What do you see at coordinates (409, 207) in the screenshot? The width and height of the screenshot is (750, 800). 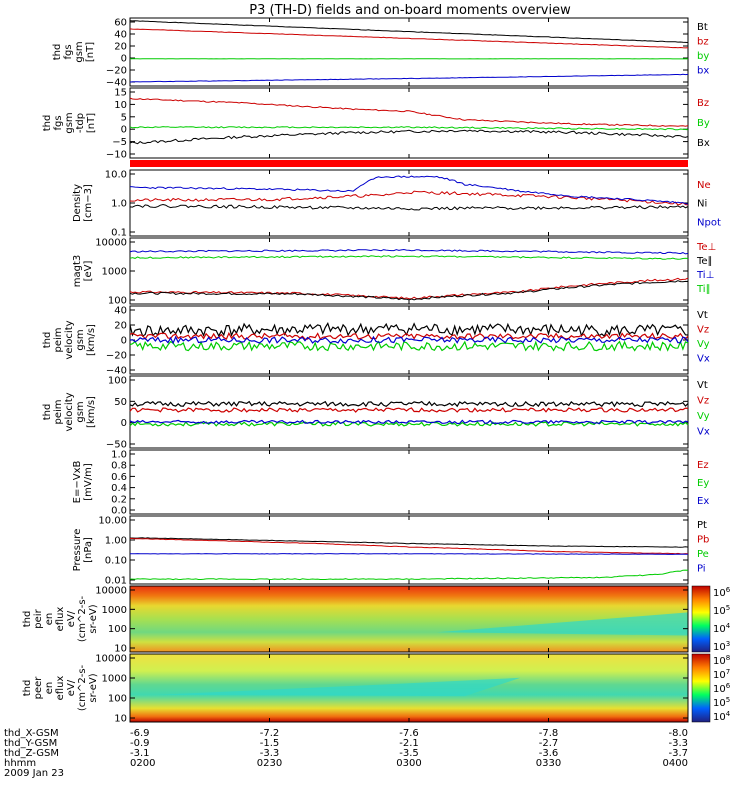 I see `series-line-Ni` at bounding box center [409, 207].